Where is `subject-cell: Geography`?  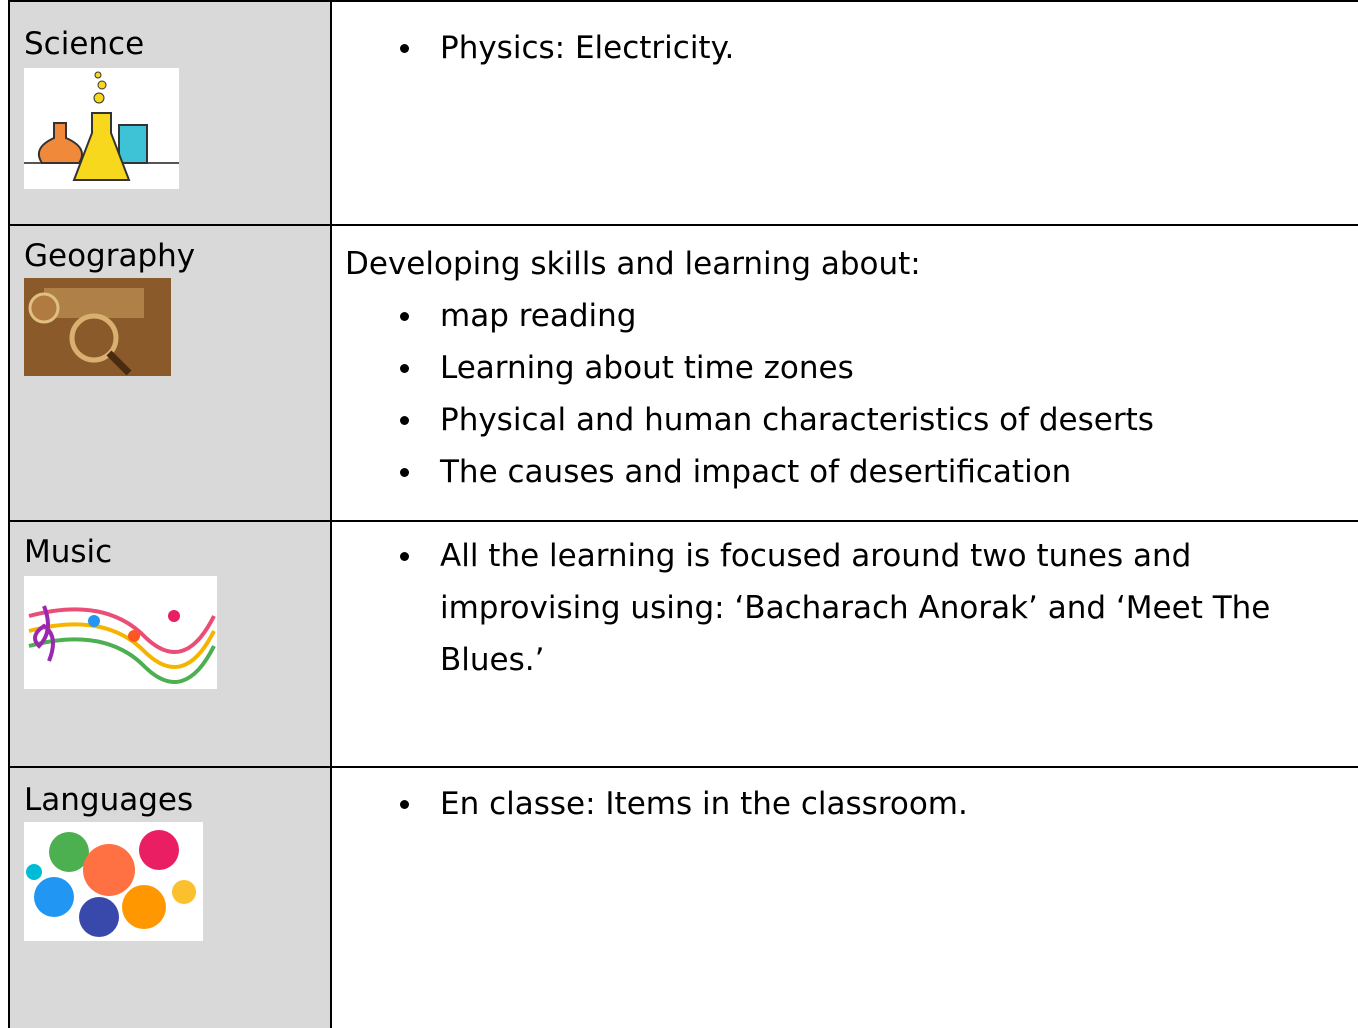 subject-cell: Geography is located at coordinates (170, 374).